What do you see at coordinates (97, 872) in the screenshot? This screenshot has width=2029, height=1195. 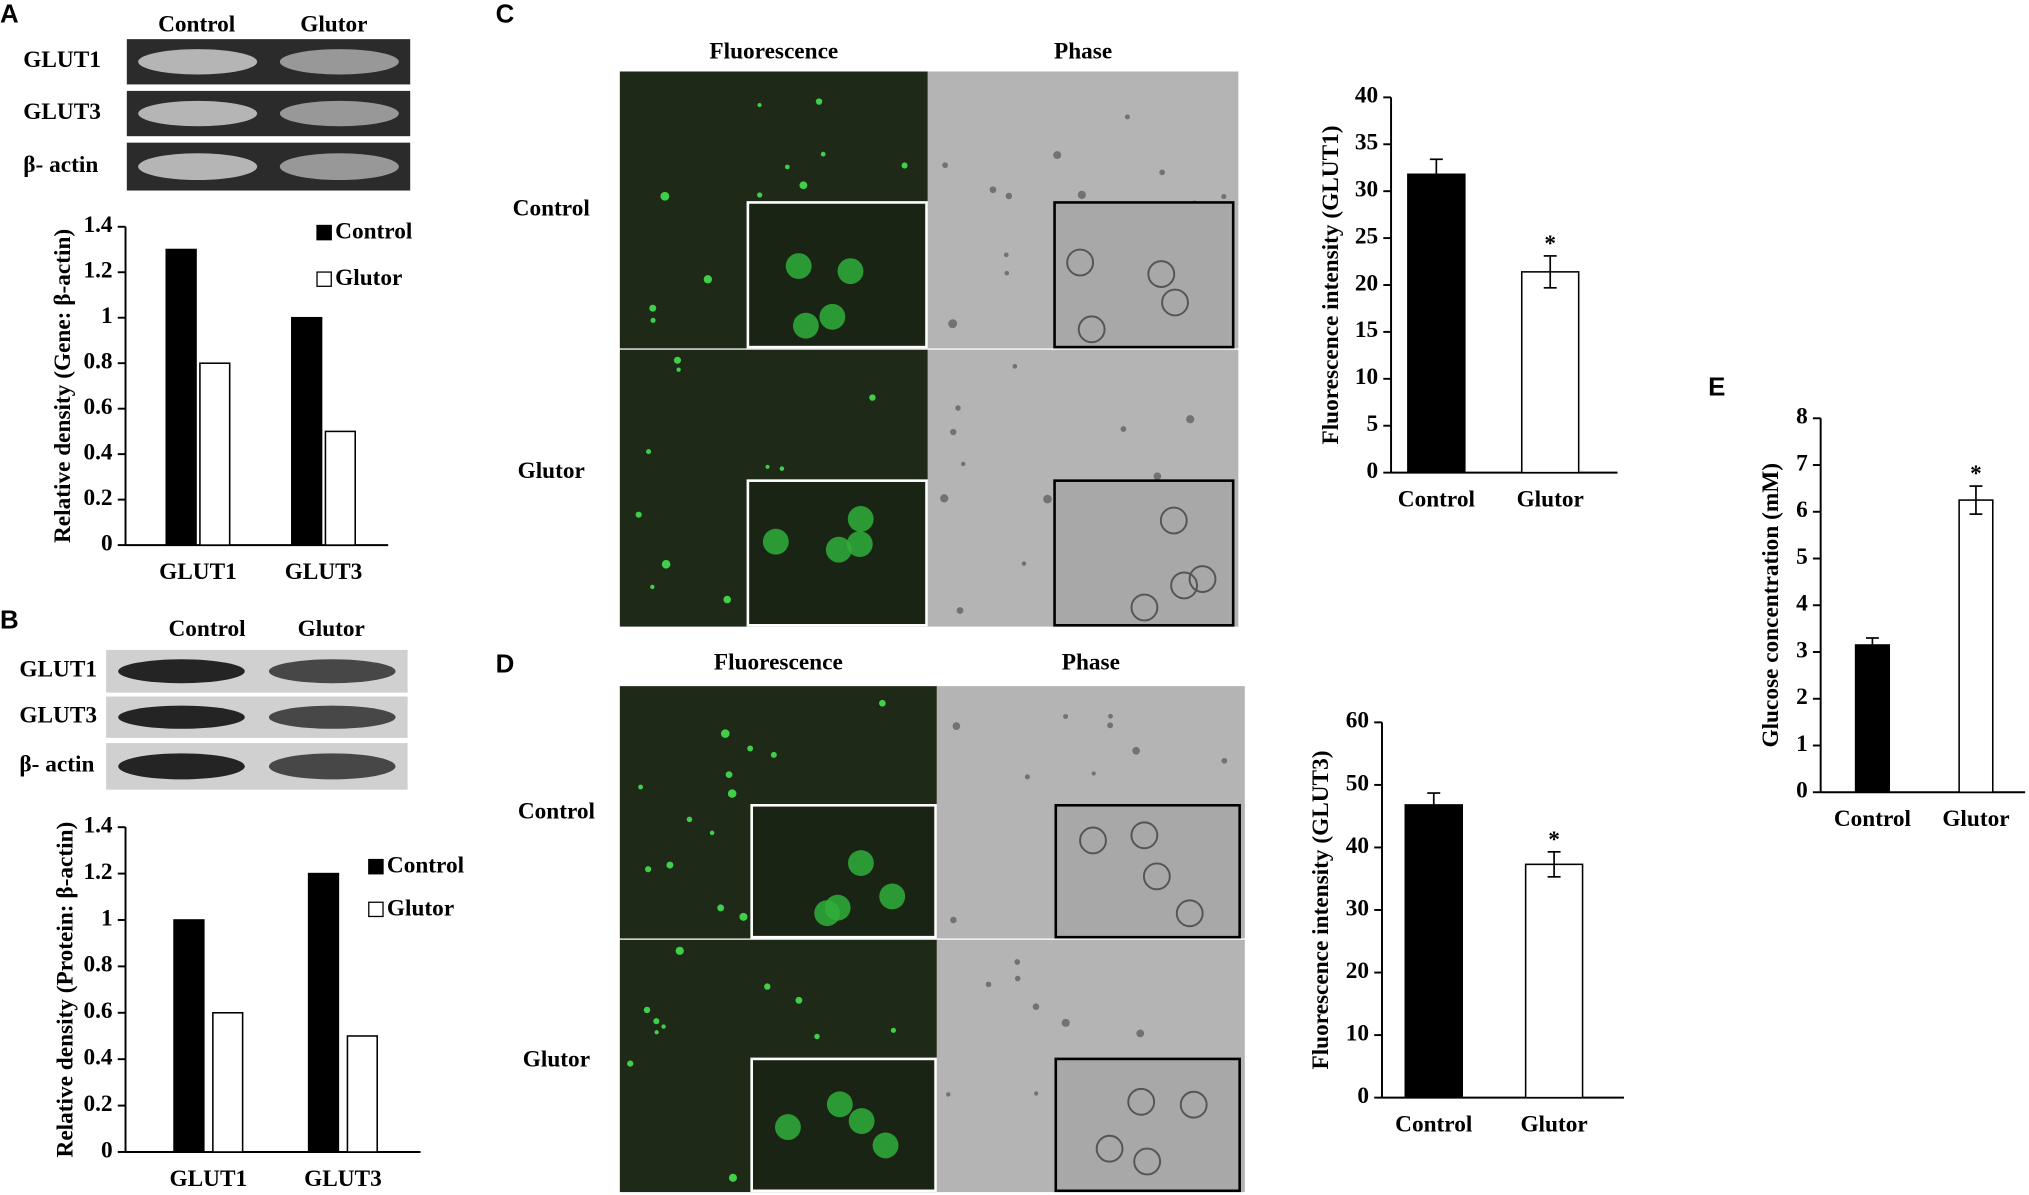 I see `y-tick-label: 1.2` at bounding box center [97, 872].